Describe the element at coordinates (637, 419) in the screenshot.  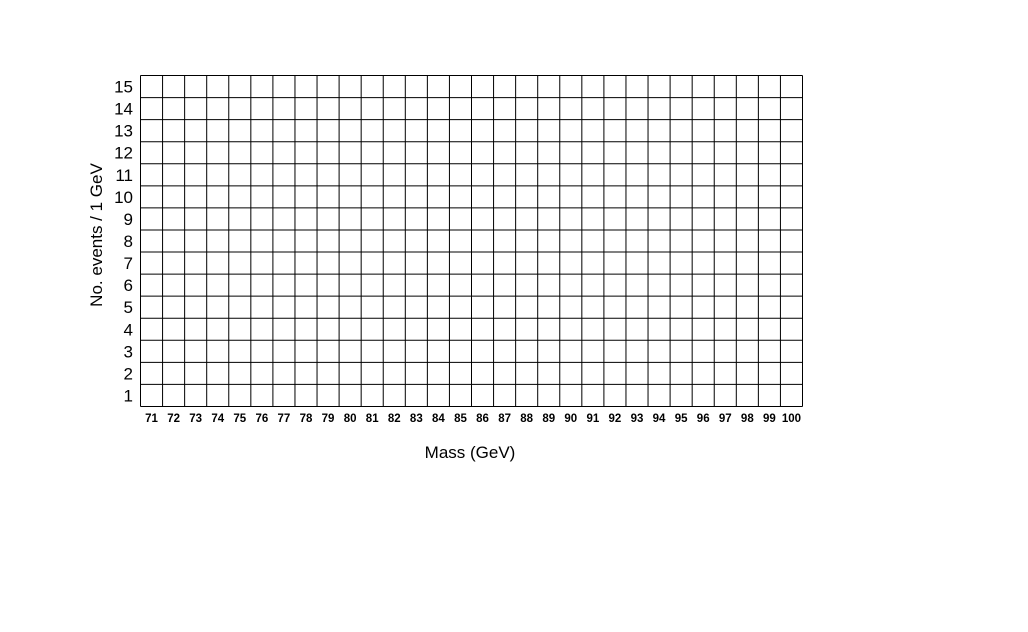
I see `x-tick-label: 93` at that location.